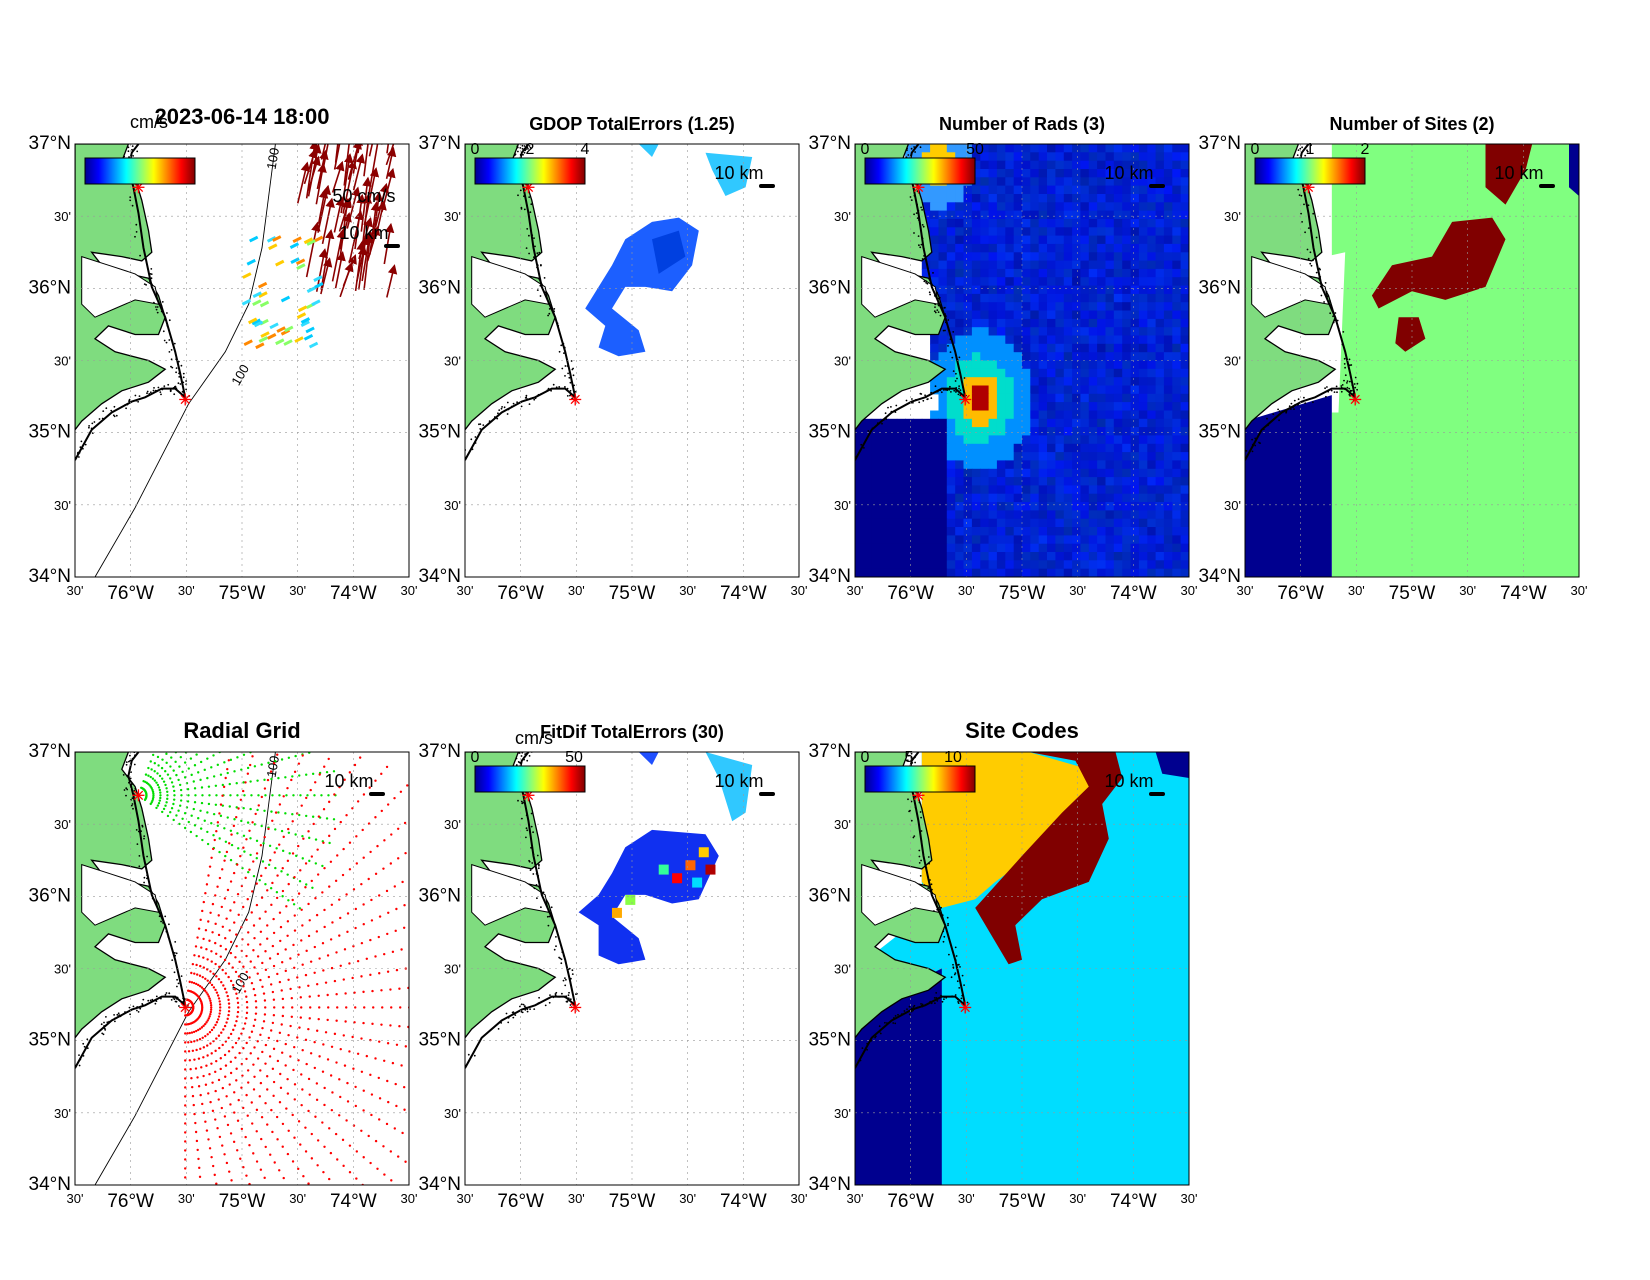 This screenshot has height=1280, width=1650. I want to click on lat-tick-label: 34°N, so click(440, 576).